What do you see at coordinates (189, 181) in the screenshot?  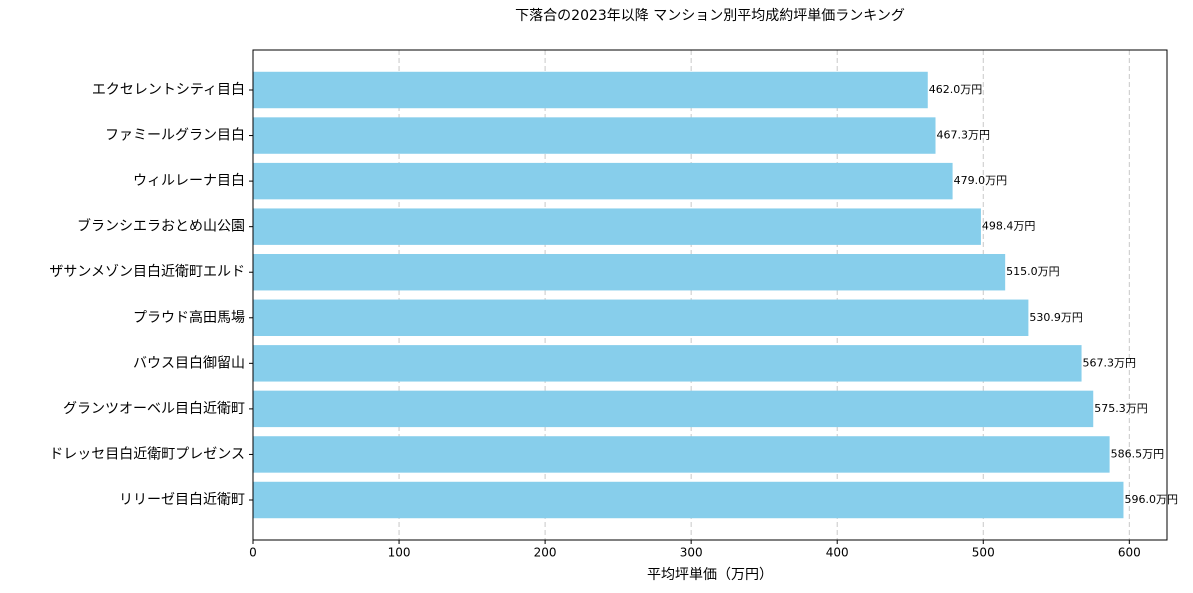 I see `y-tick-label: ウィルレーナ目白` at bounding box center [189, 181].